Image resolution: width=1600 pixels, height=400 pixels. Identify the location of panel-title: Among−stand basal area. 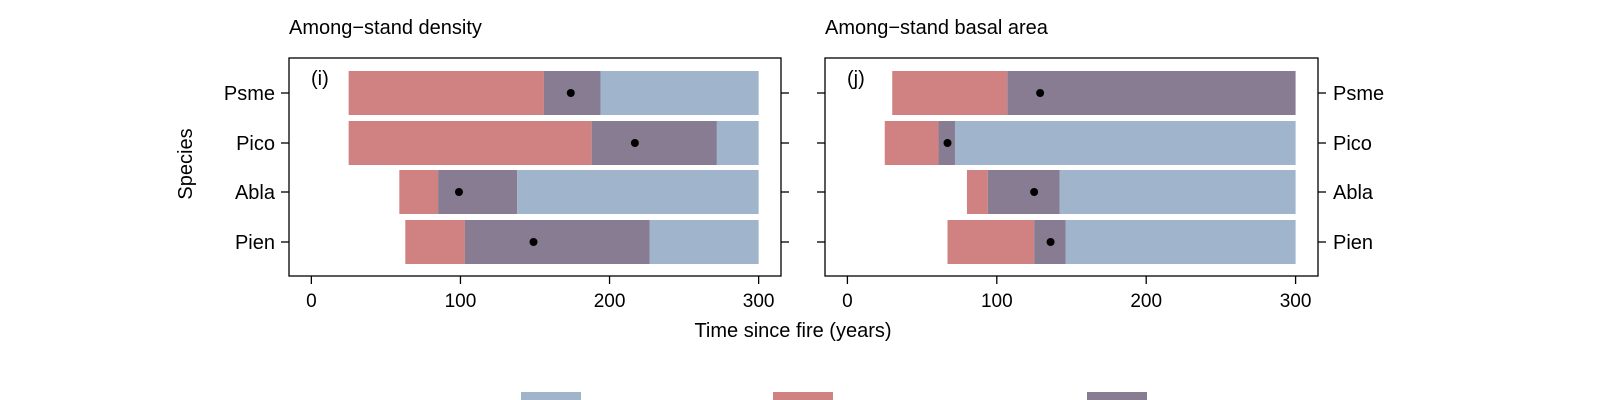
(937, 28).